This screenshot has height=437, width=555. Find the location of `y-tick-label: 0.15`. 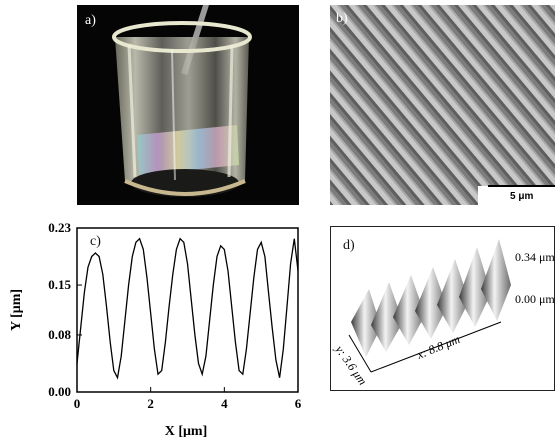

y-tick-label: 0.15 is located at coordinates (59, 284).